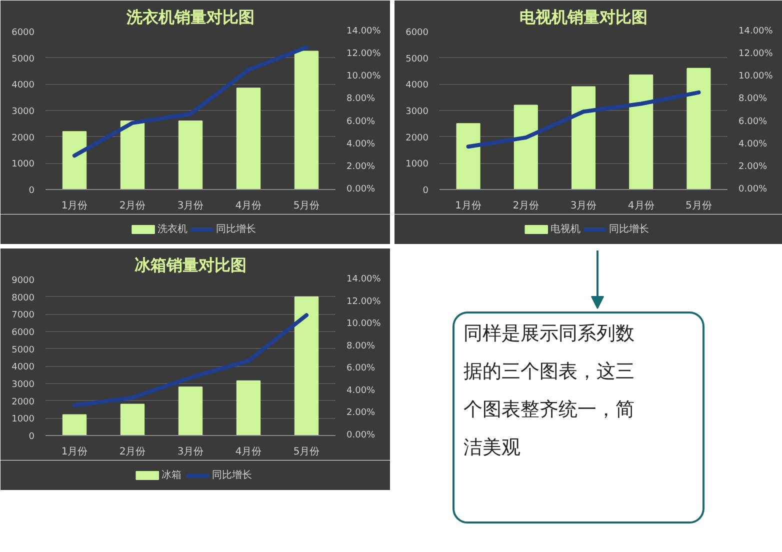 The width and height of the screenshot is (782, 552). What do you see at coordinates (190, 265) in the screenshot?
I see `chart-title: 冰箱销量对比图` at bounding box center [190, 265].